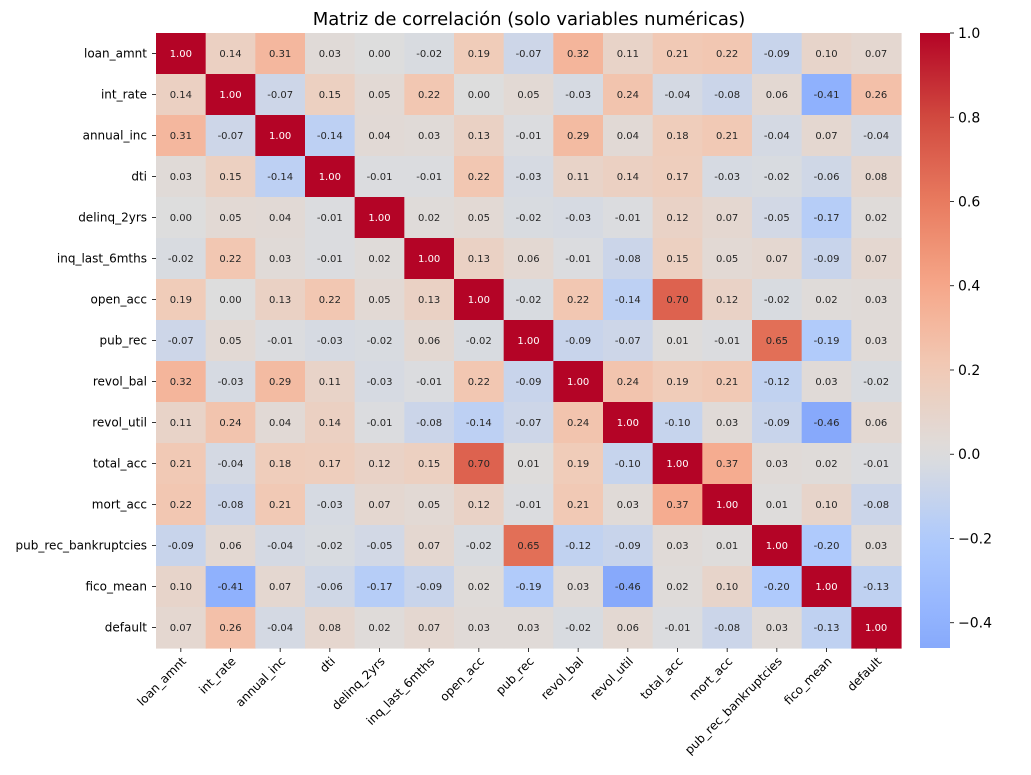  I want to click on heatmap-cell-label: 0.31, so click(280, 54).